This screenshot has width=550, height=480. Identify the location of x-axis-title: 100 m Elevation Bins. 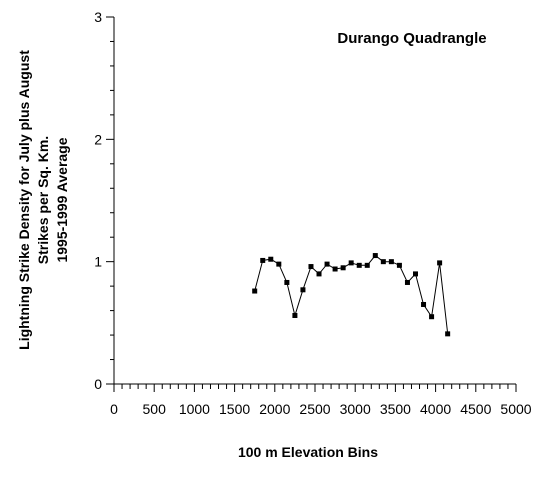
(308, 452).